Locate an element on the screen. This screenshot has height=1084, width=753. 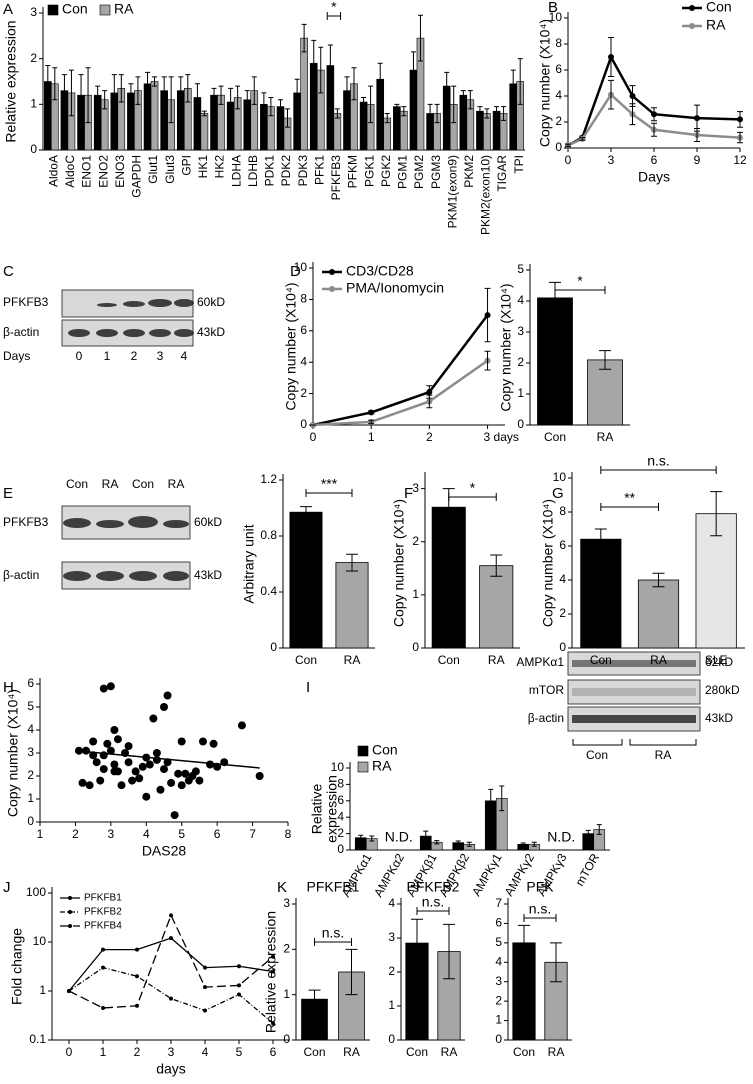
blot-label: β-actin is located at coordinates (546, 718).